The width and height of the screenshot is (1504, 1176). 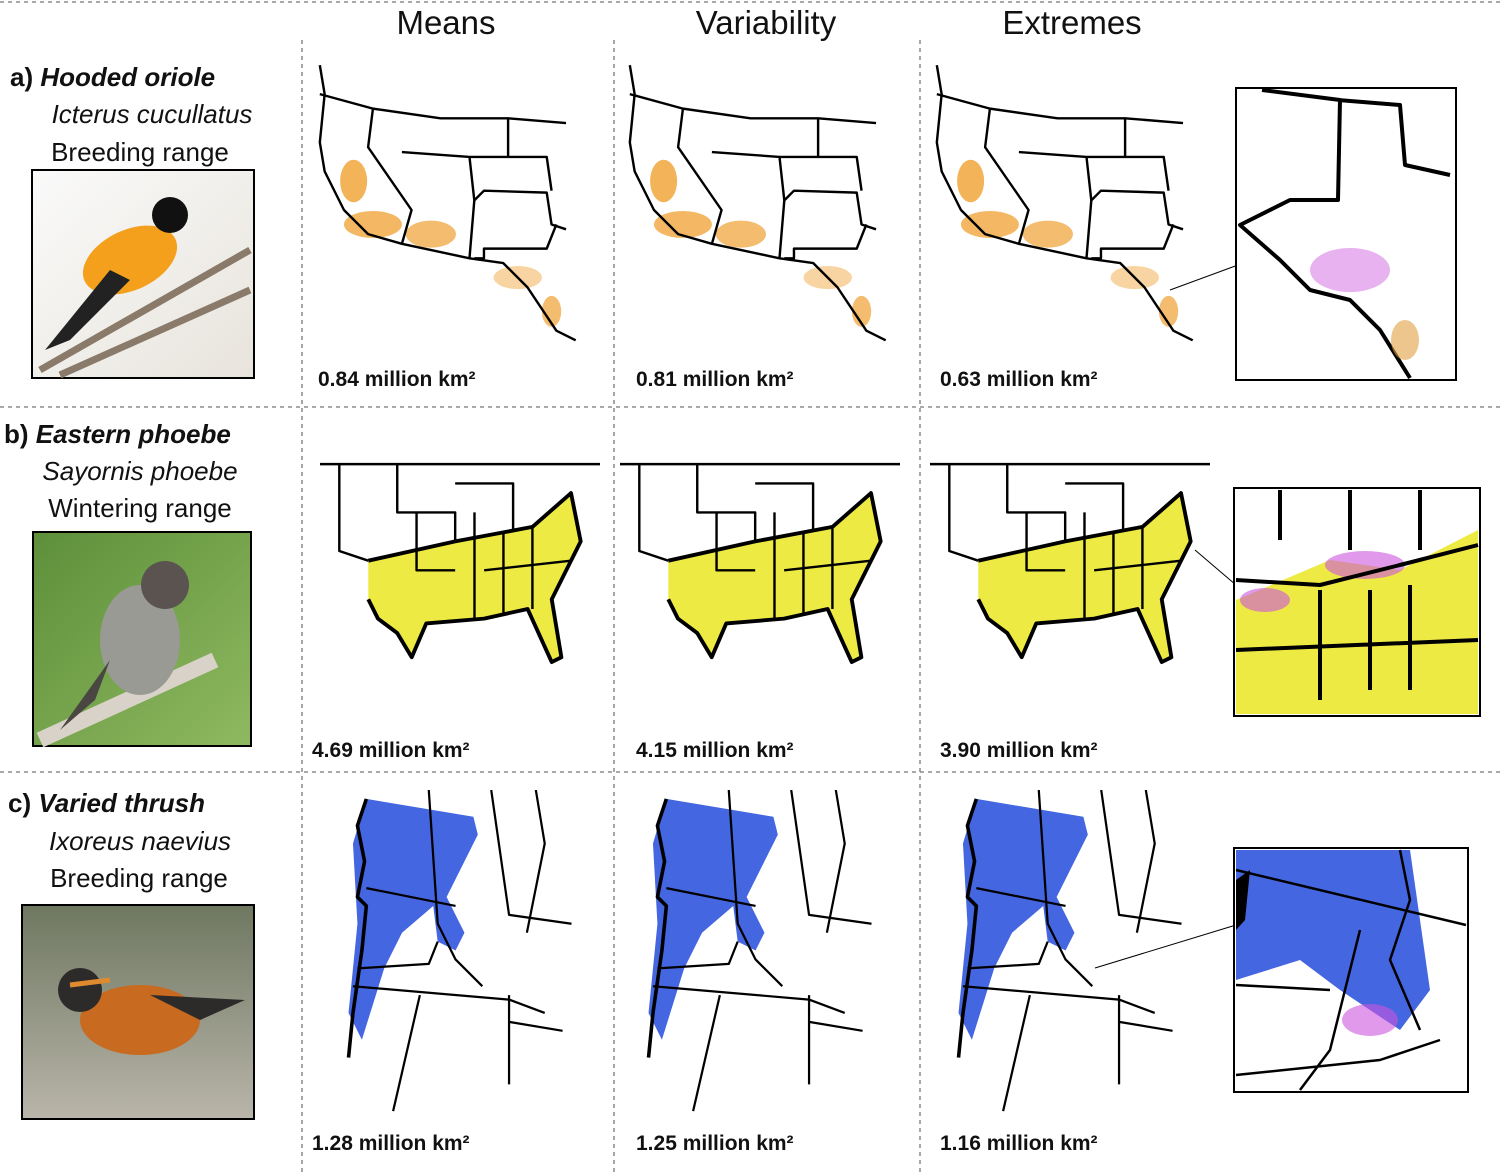 What do you see at coordinates (445, 22) in the screenshot?
I see `column-header: Means` at bounding box center [445, 22].